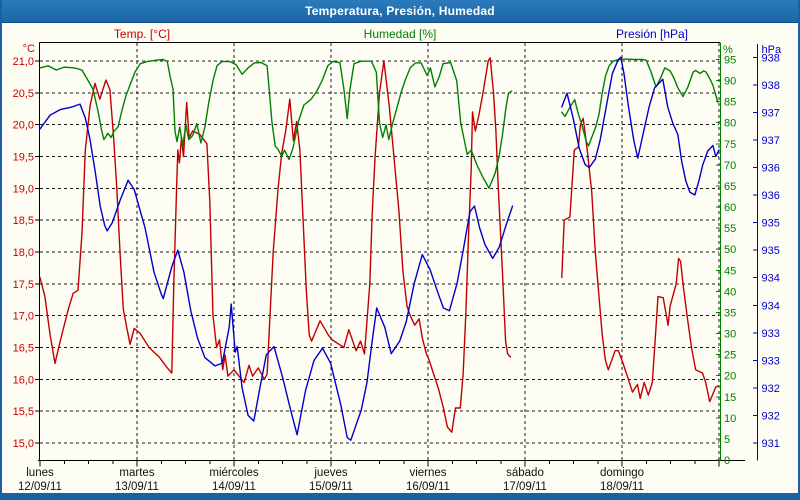  What do you see at coordinates (730, 61) in the screenshot?
I see `svg-text: 95` at bounding box center [730, 61].